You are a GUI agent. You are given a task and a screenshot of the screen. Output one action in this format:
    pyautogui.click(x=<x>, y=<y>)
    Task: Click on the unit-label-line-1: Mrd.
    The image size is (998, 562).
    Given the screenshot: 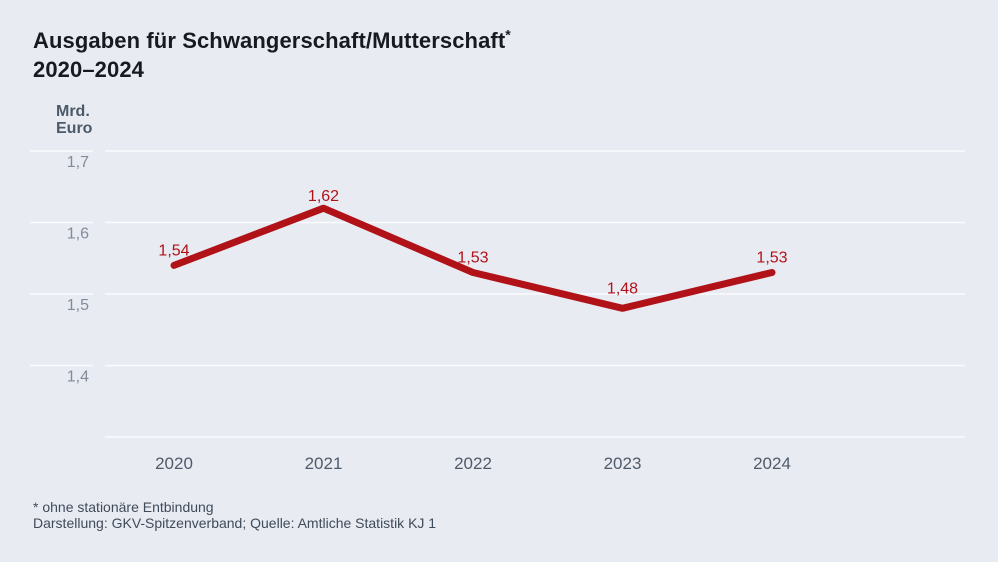 What is the action you would take?
    pyautogui.click(x=73, y=111)
    